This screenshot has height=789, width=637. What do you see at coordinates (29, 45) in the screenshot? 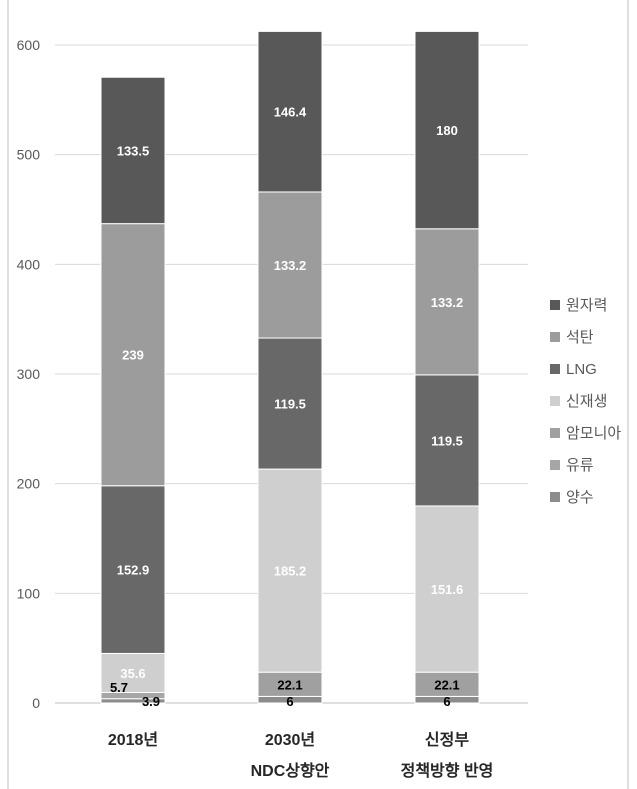
I see `y-tick-label: 600` at bounding box center [29, 45].